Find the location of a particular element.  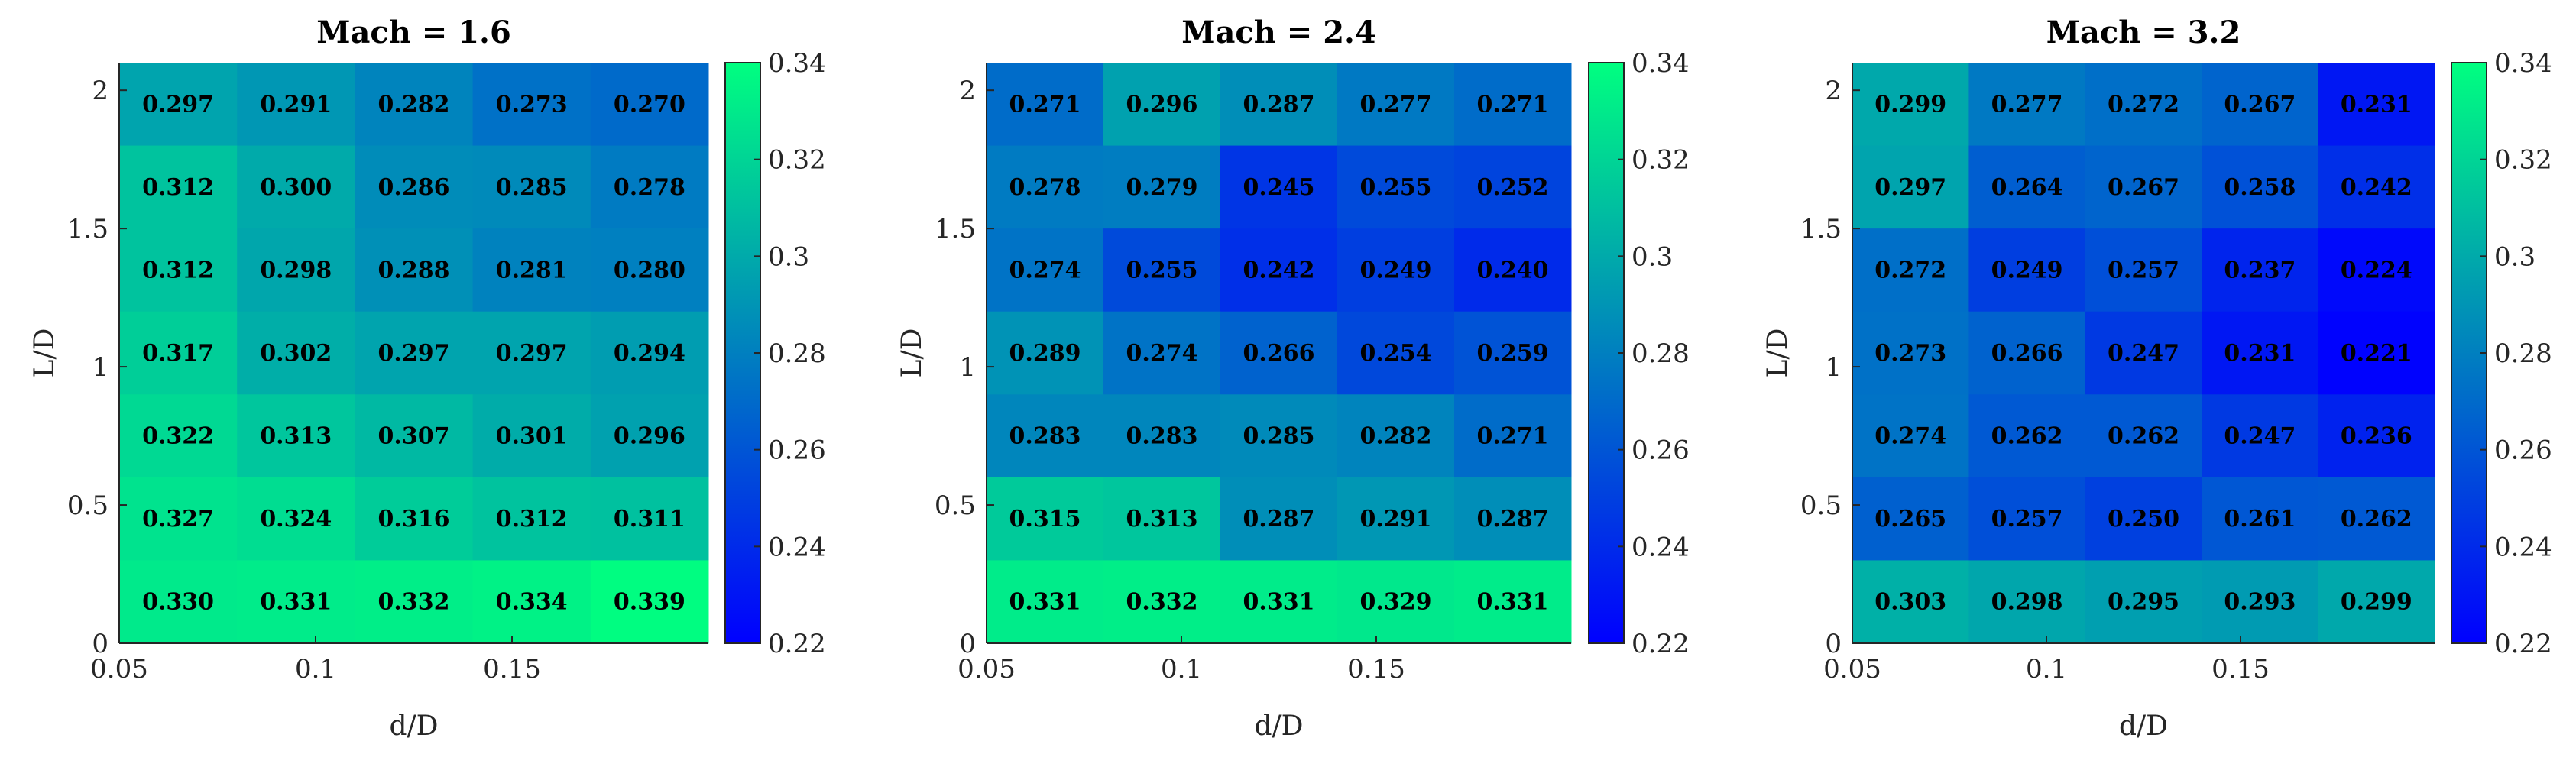

x-axis-label: d/D is located at coordinates (2143, 726).